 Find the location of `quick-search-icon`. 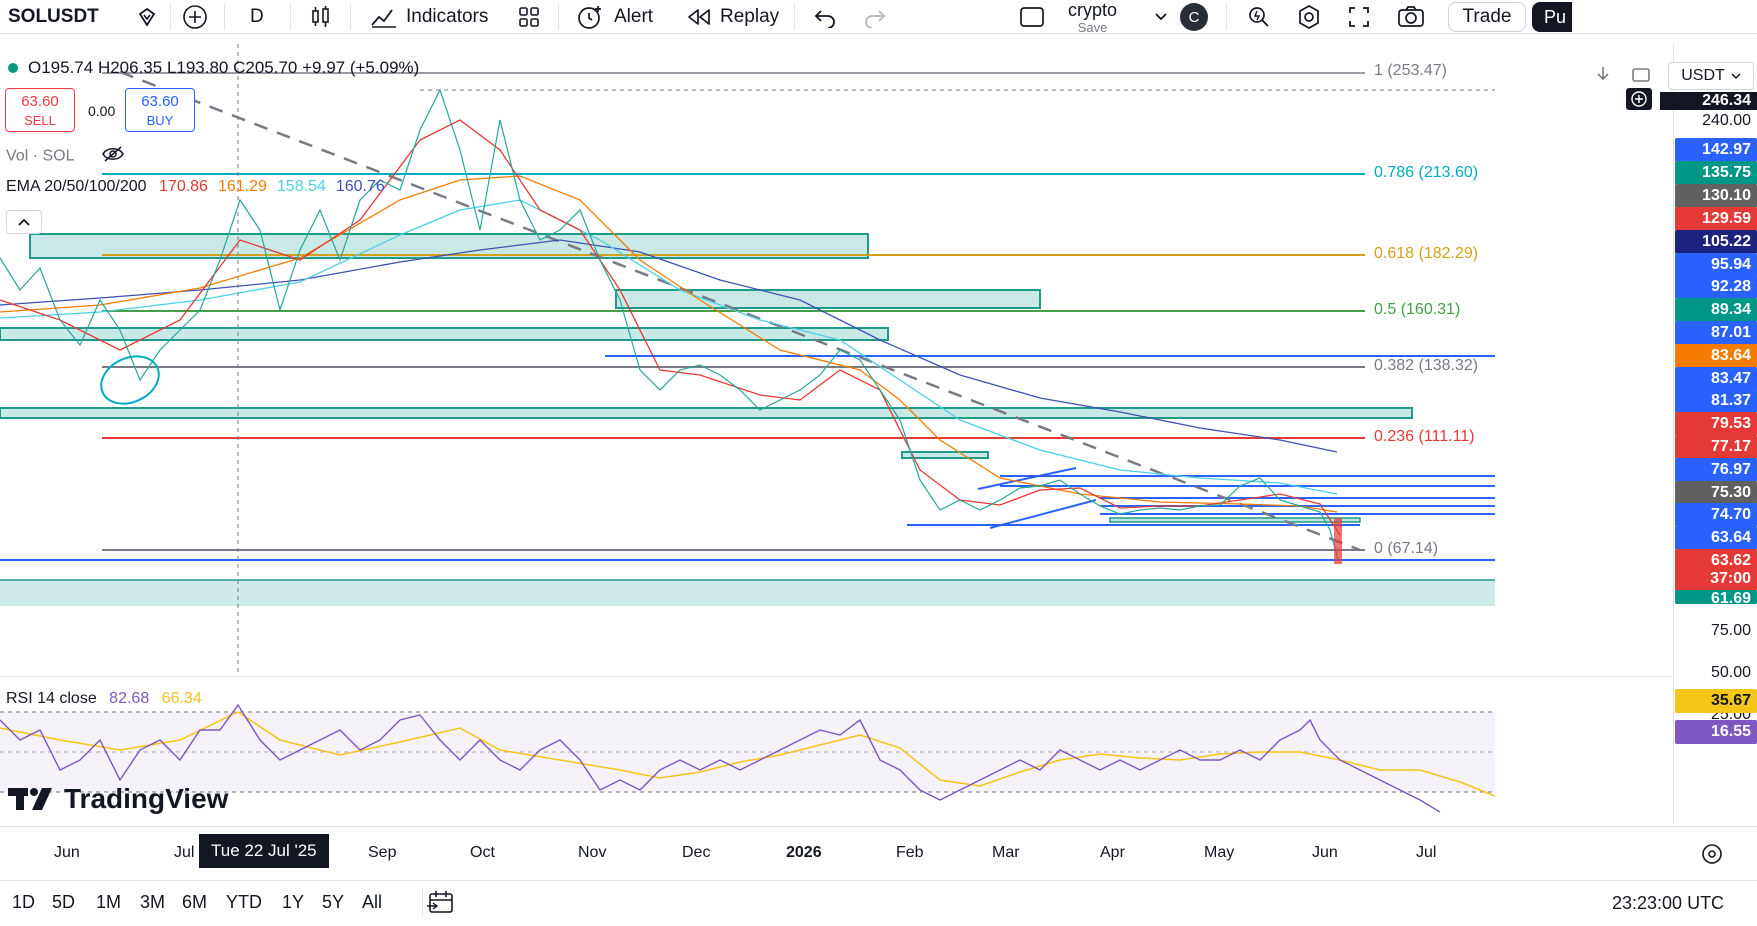

quick-search-icon is located at coordinates (1259, 17).